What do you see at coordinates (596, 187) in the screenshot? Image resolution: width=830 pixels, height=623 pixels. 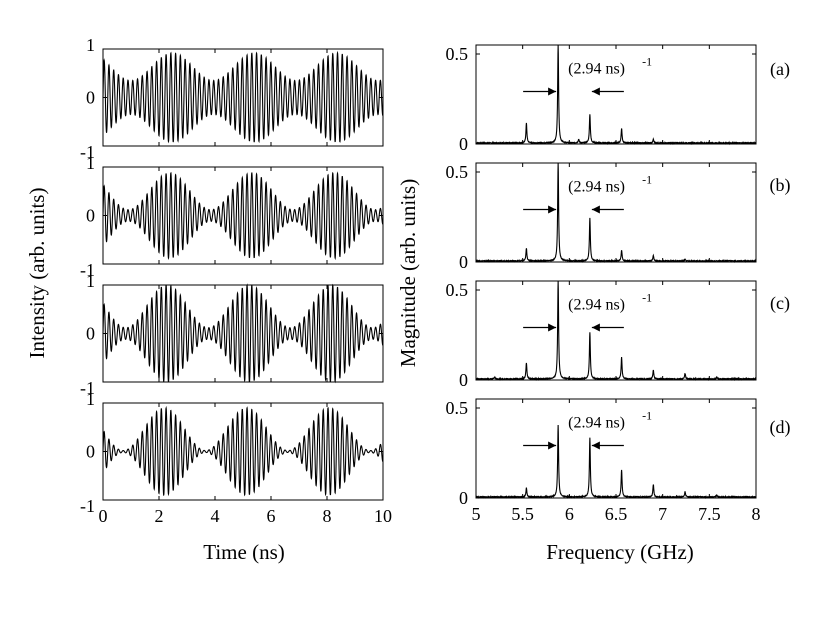 I see `spectrum-annotation-2: (2.94 ns)` at bounding box center [596, 187].